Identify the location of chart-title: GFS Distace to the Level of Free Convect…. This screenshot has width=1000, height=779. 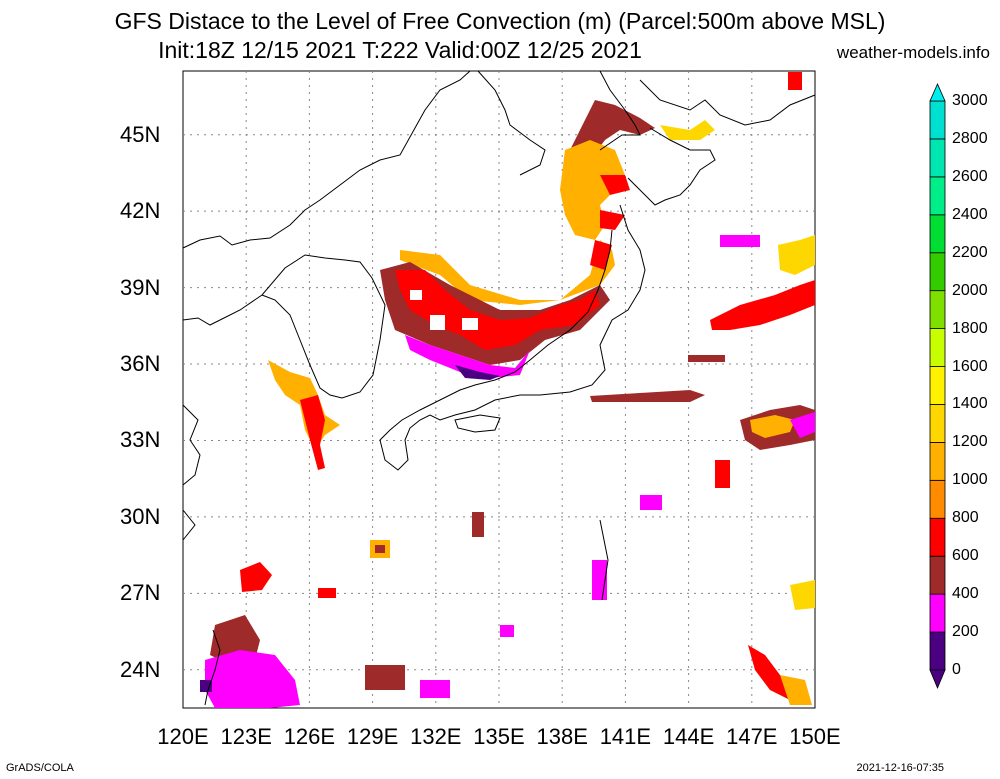
(500, 21).